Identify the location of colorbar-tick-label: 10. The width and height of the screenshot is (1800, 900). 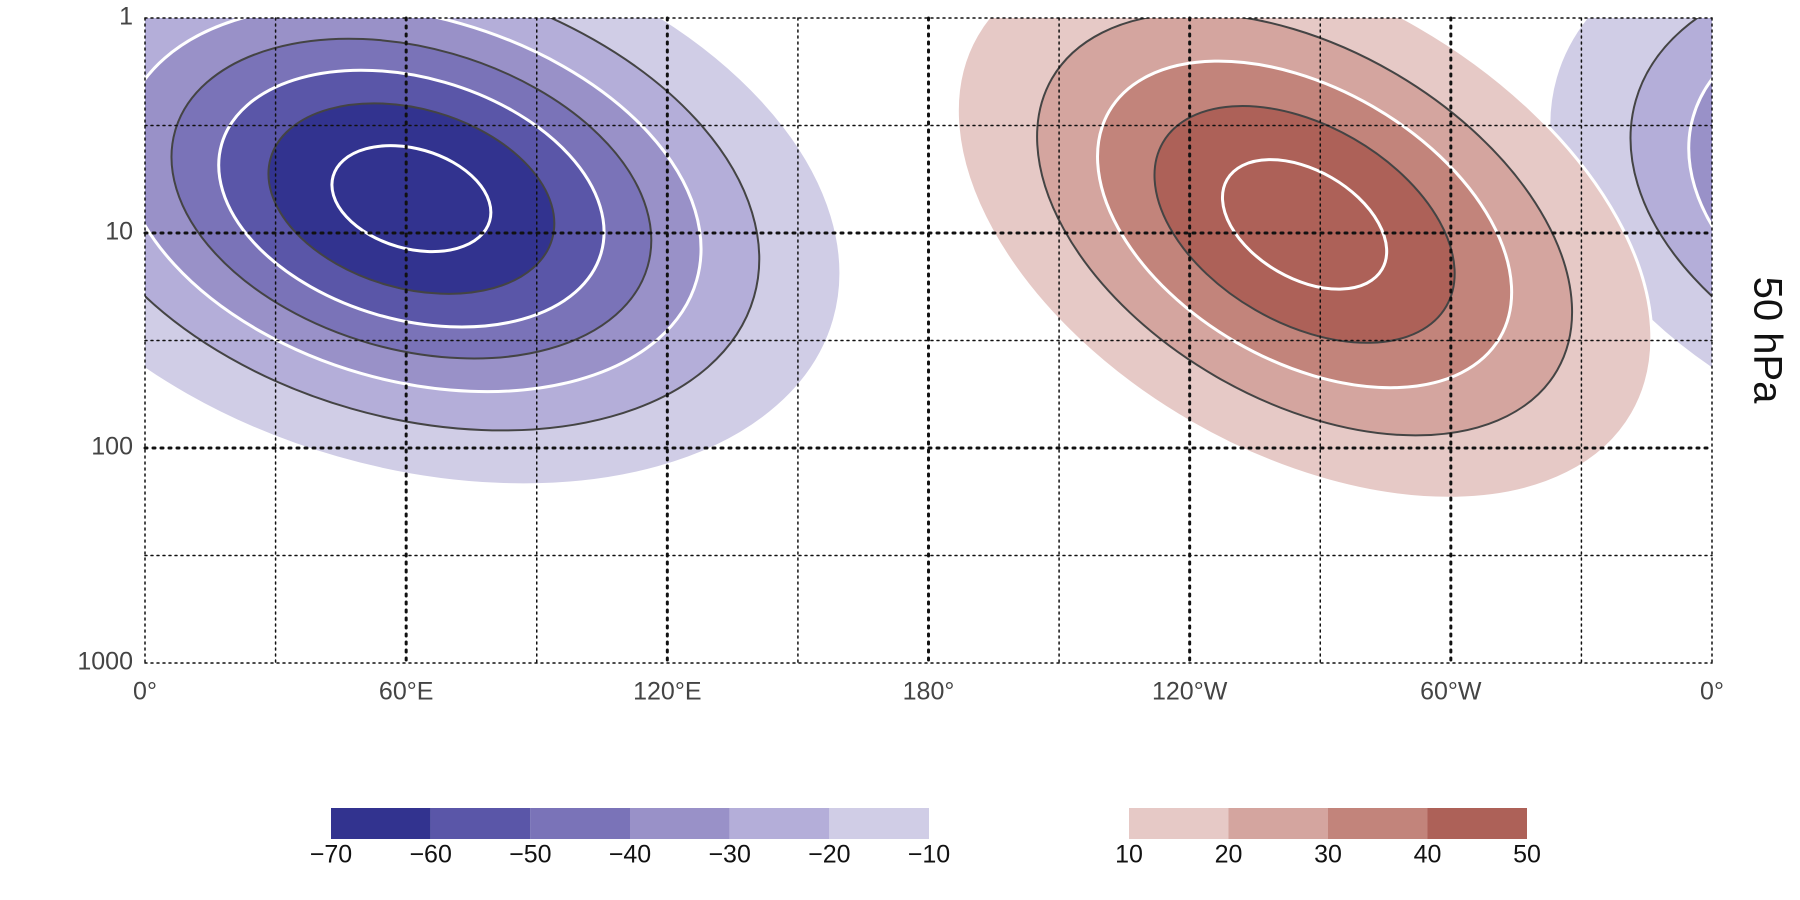
(1129, 855).